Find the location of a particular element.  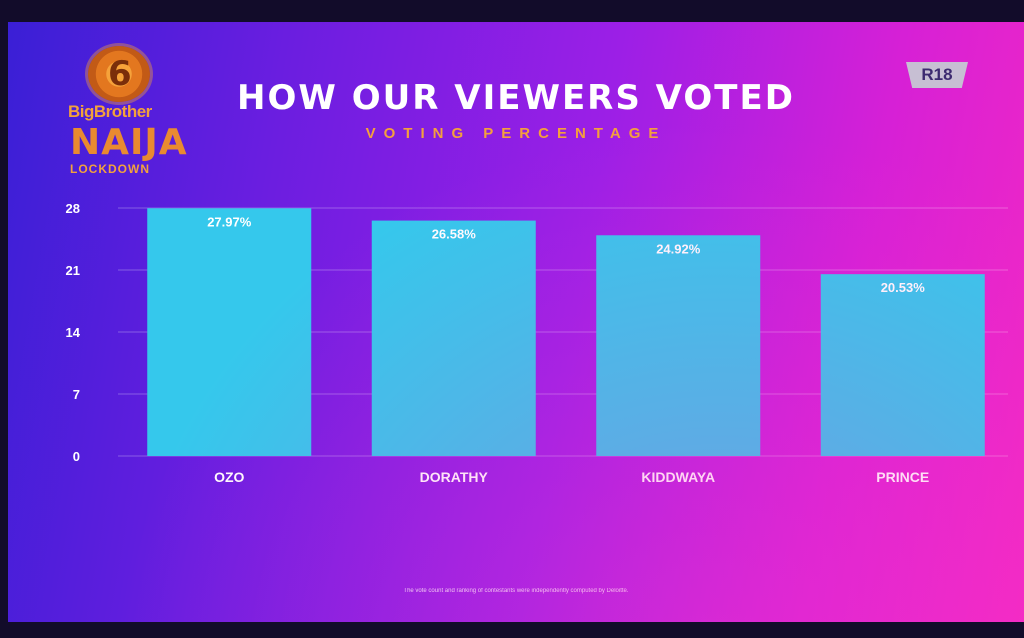

bar-value-label: 24.92% is located at coordinates (678, 248).